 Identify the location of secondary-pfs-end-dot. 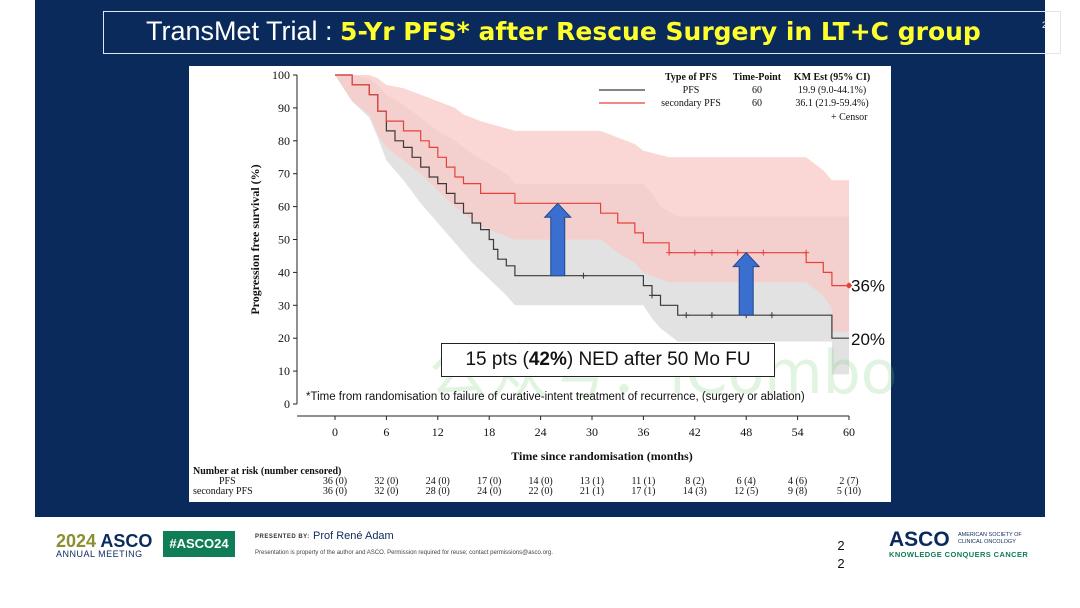
(849, 286).